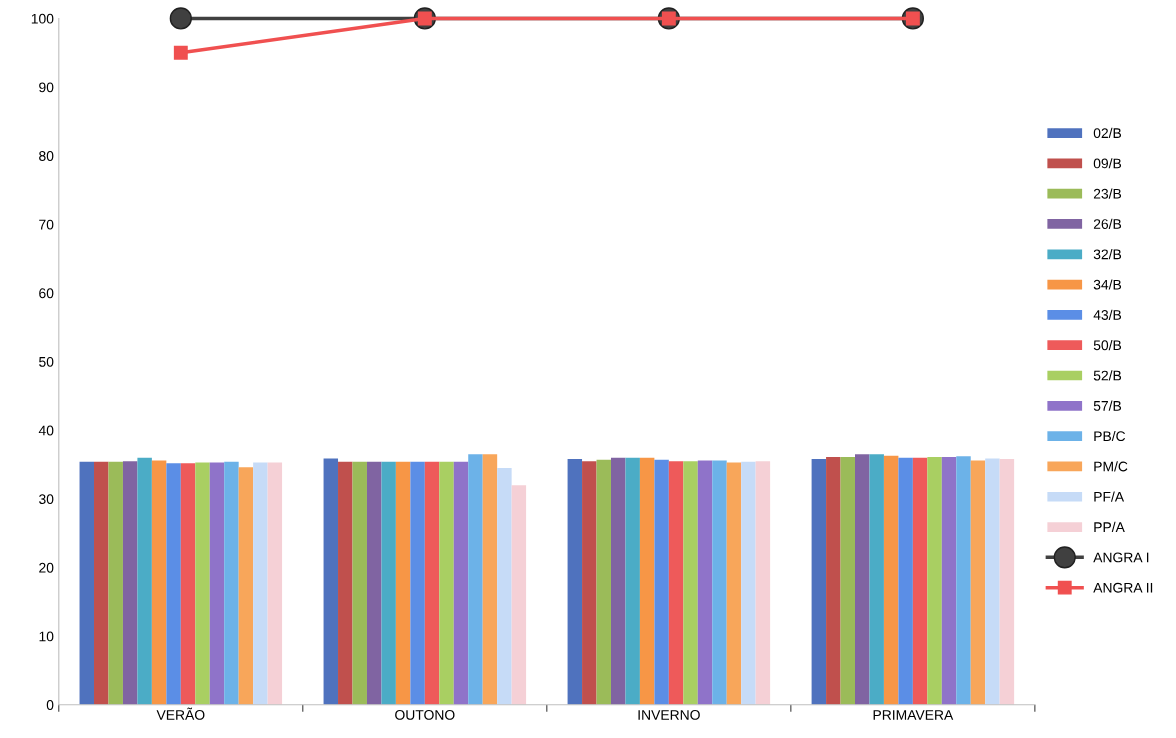  What do you see at coordinates (1123, 587) in the screenshot?
I see `legend-label: ANGRA II` at bounding box center [1123, 587].